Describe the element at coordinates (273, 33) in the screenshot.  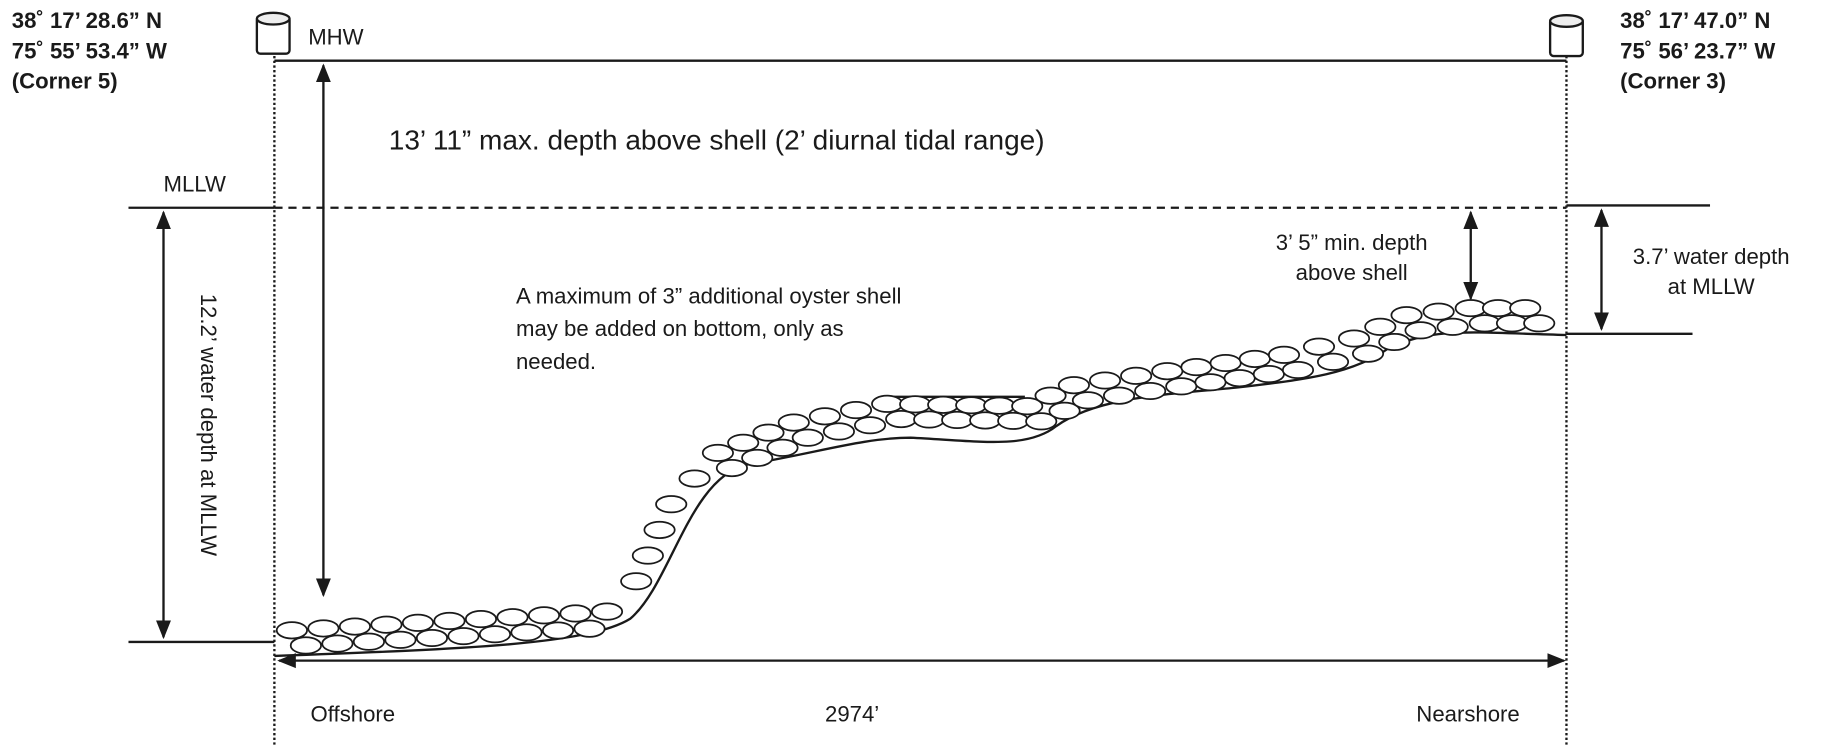
I see `marker-left` at that location.